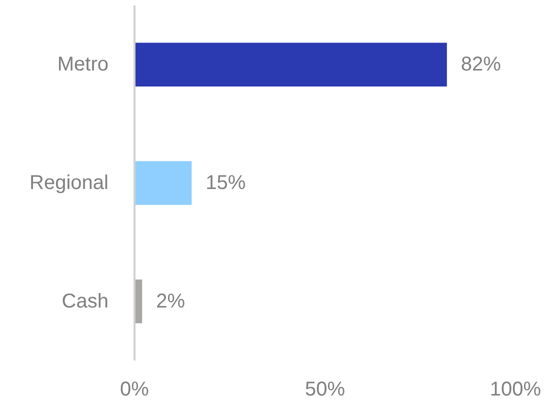 This screenshot has width=554, height=403. What do you see at coordinates (171, 301) in the screenshot?
I see `data-label: 2%` at bounding box center [171, 301].